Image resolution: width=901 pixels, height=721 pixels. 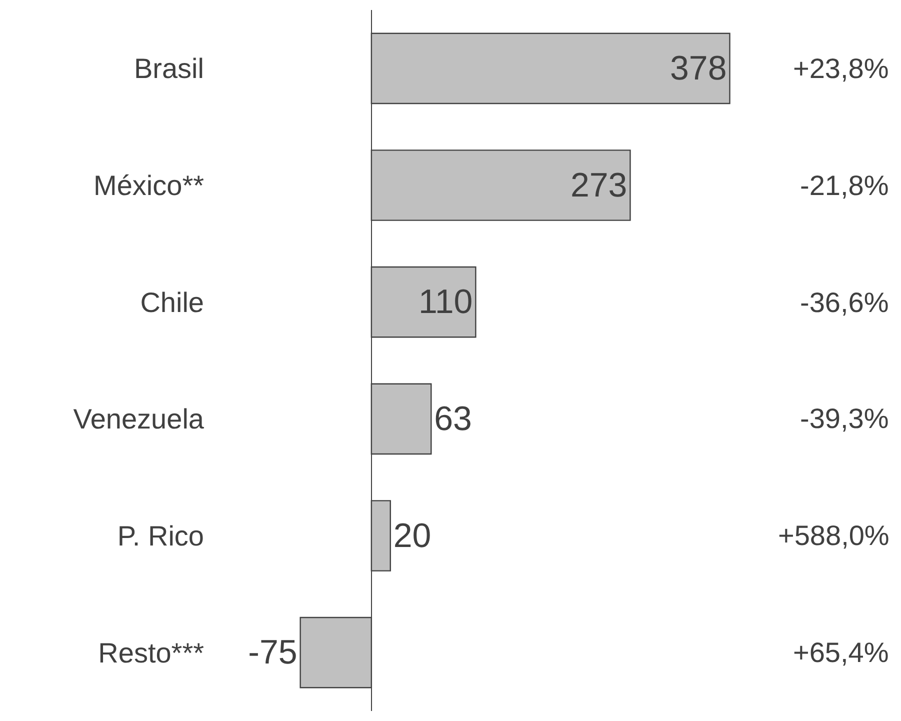 What do you see at coordinates (698, 68) in the screenshot?
I see `data-label: 378` at bounding box center [698, 68].